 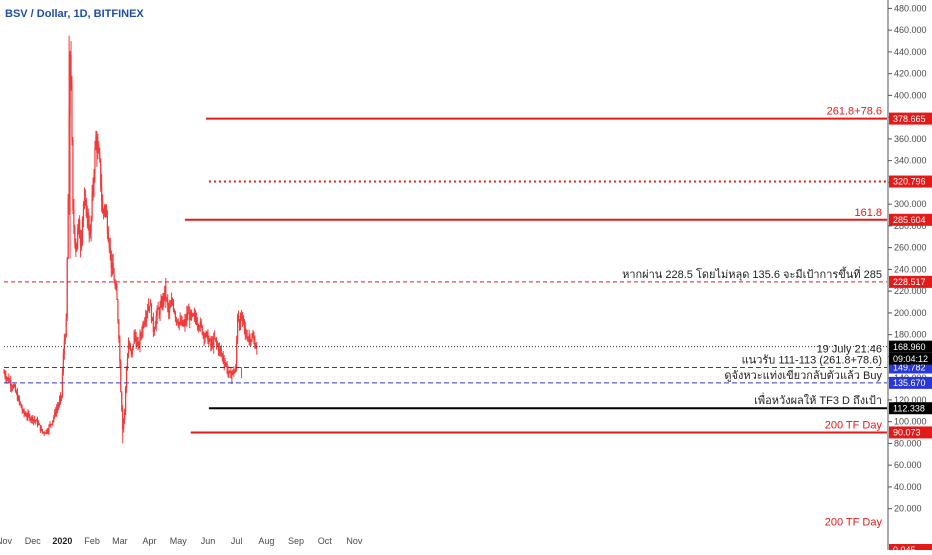 I want to click on price-tag-8: 90.073, so click(x=910, y=432).